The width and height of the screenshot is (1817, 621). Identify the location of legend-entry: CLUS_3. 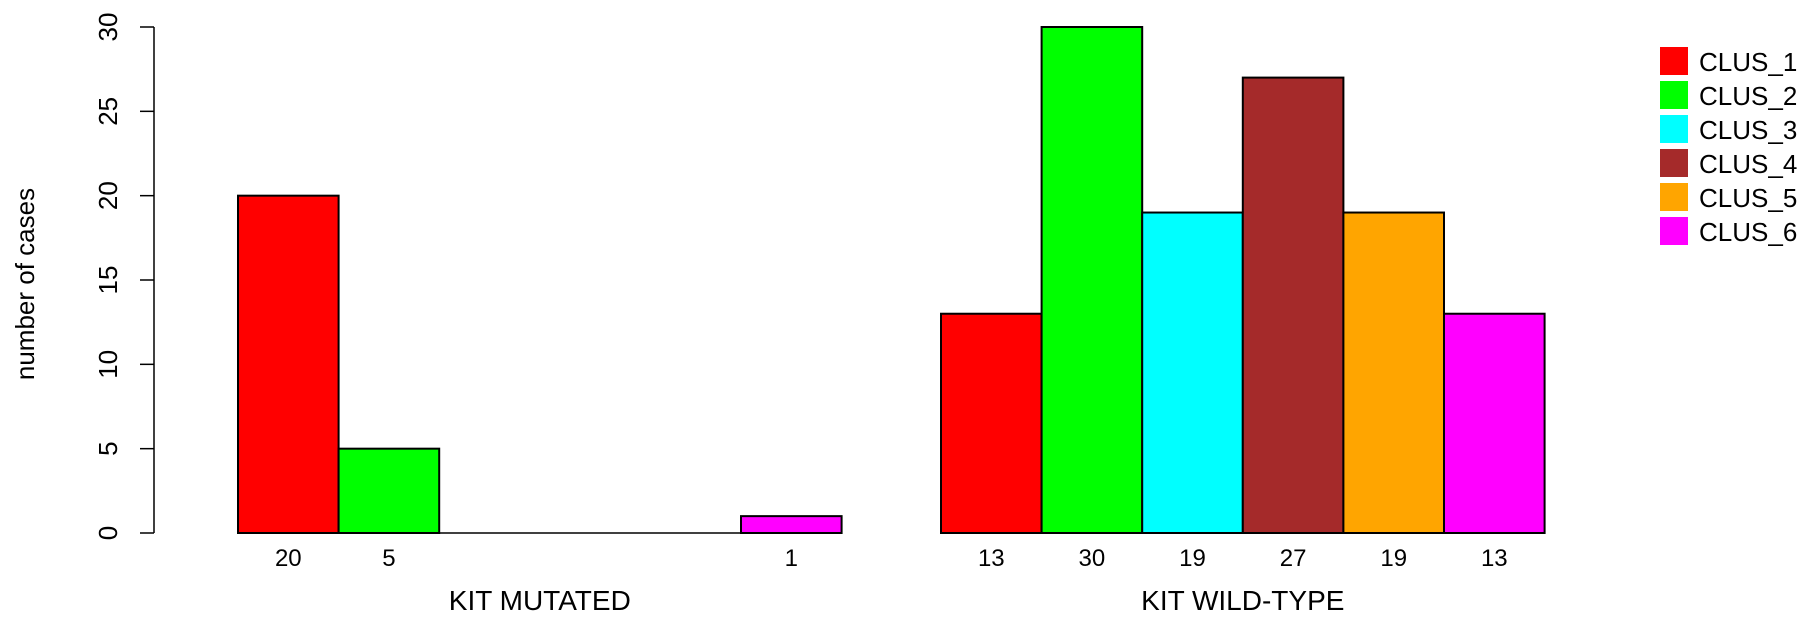
(1748, 130).